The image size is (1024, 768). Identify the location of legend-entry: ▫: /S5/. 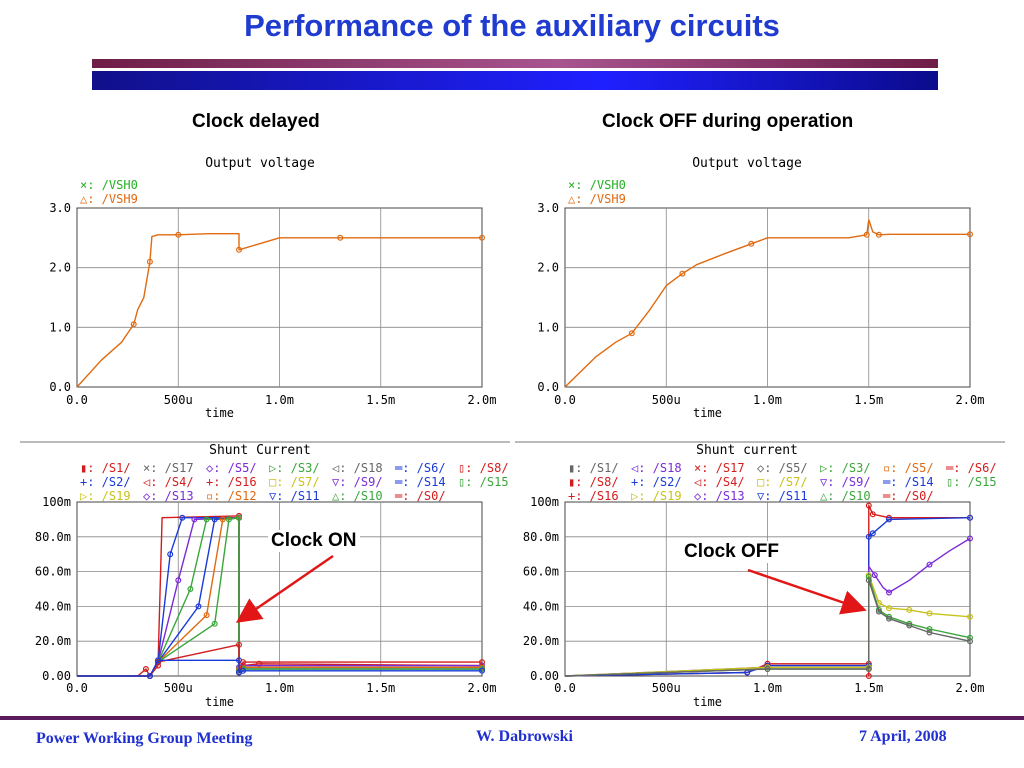
(908, 468).